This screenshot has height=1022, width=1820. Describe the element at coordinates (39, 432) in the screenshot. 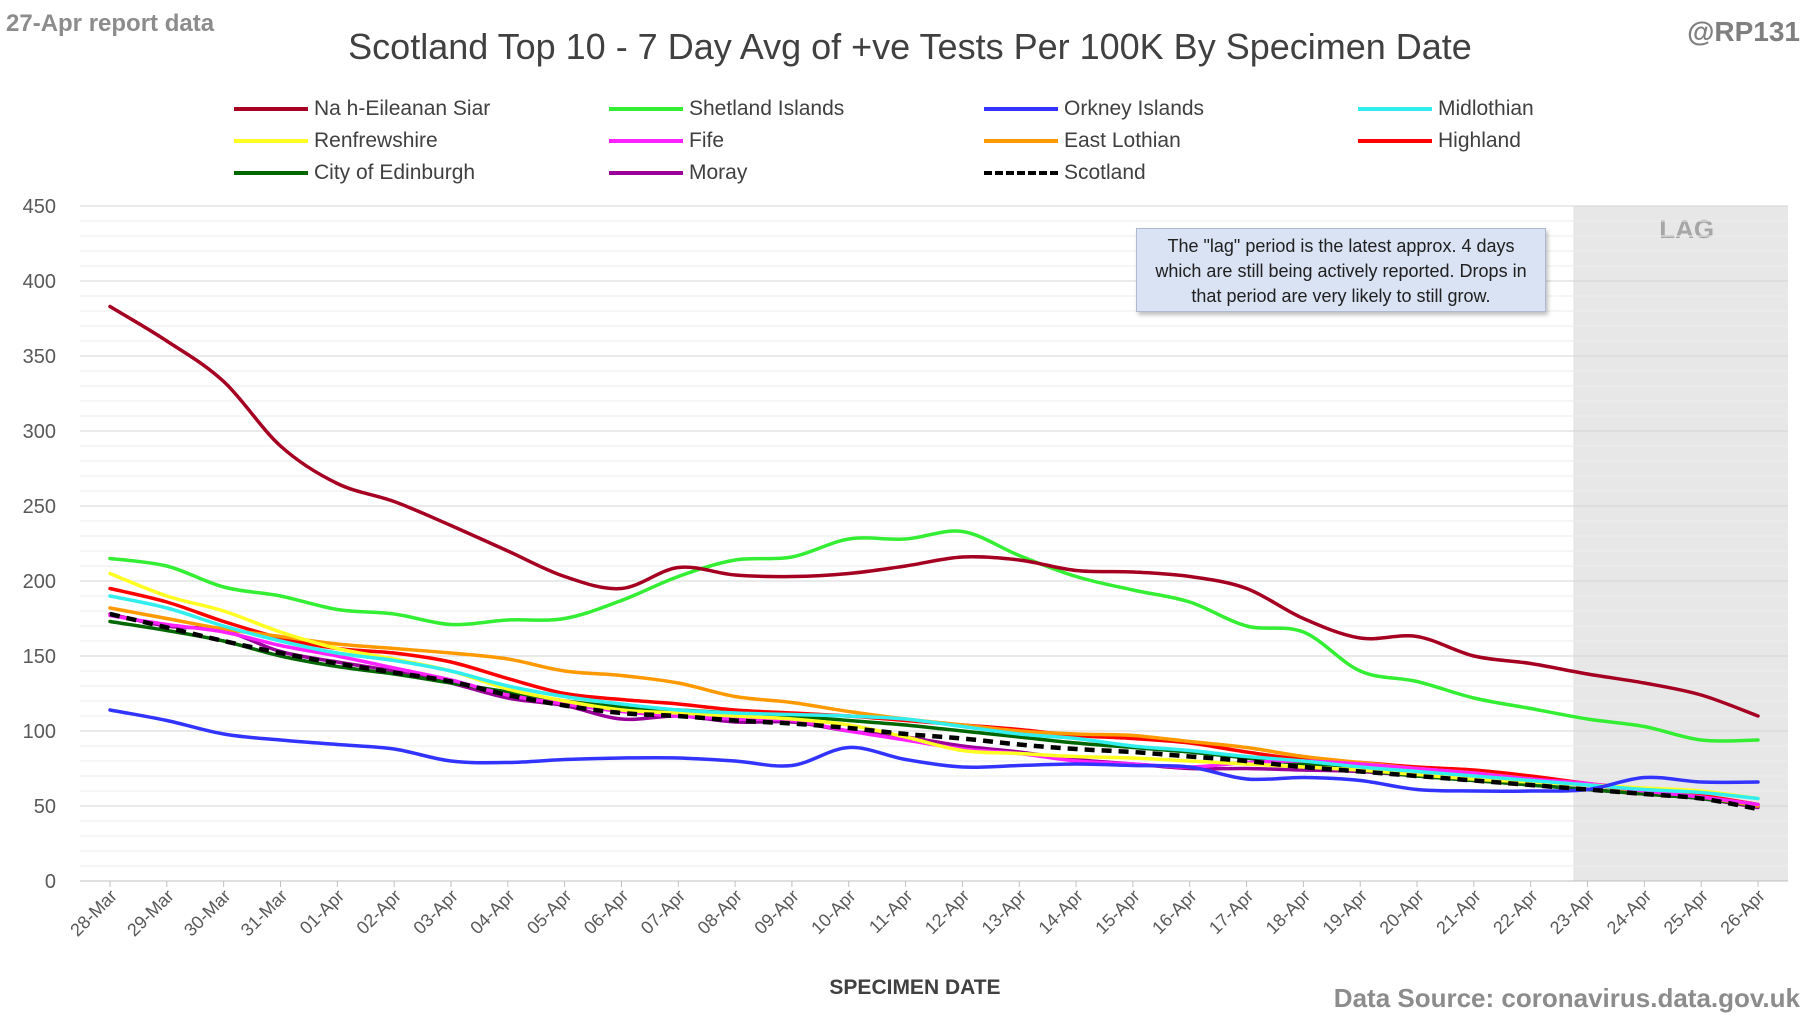

I see `y-tick-label: 300` at that location.